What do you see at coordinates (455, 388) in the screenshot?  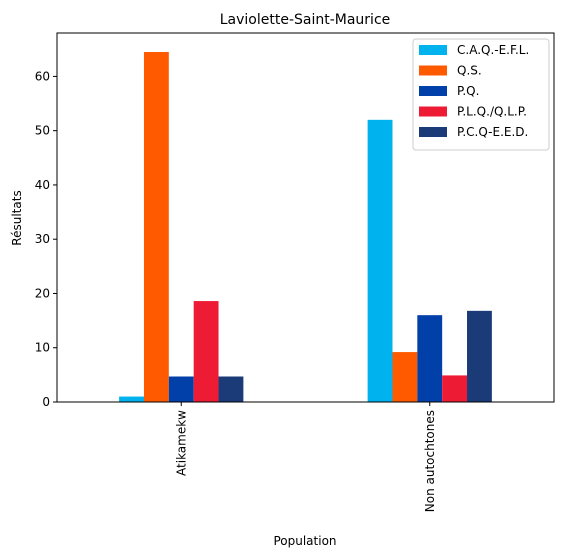 I see `bar-p-l-q-q-l-p--1` at bounding box center [455, 388].